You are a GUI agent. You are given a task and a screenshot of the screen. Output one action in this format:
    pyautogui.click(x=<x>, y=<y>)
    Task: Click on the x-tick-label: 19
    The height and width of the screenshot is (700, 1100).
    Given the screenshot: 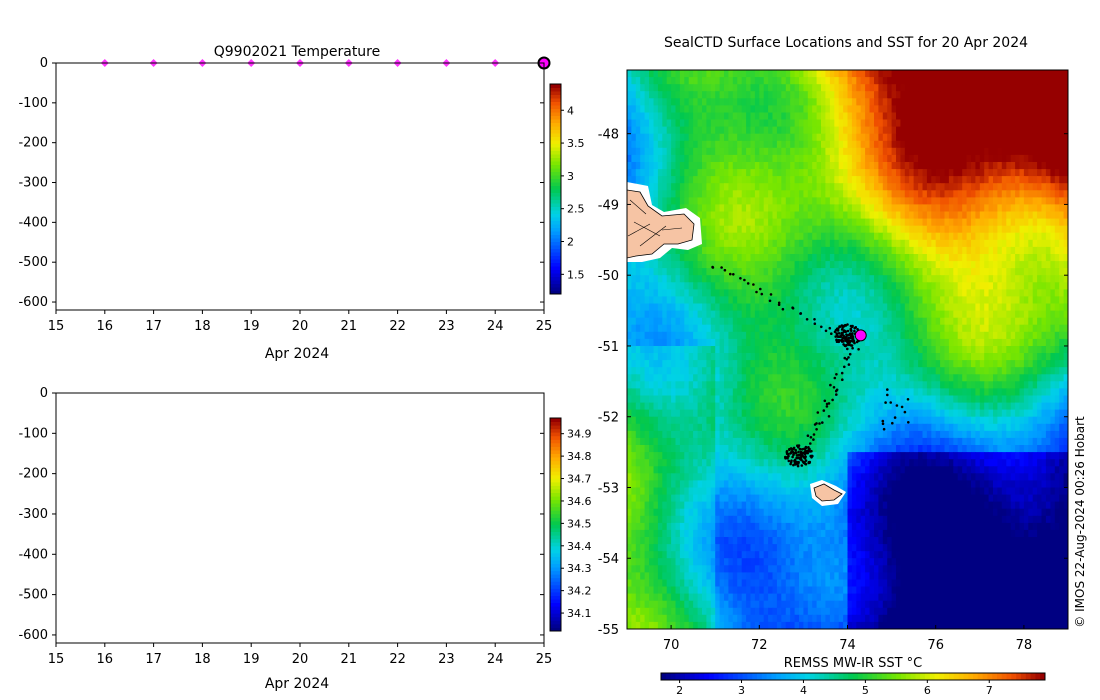 What is the action you would take?
    pyautogui.click(x=251, y=659)
    